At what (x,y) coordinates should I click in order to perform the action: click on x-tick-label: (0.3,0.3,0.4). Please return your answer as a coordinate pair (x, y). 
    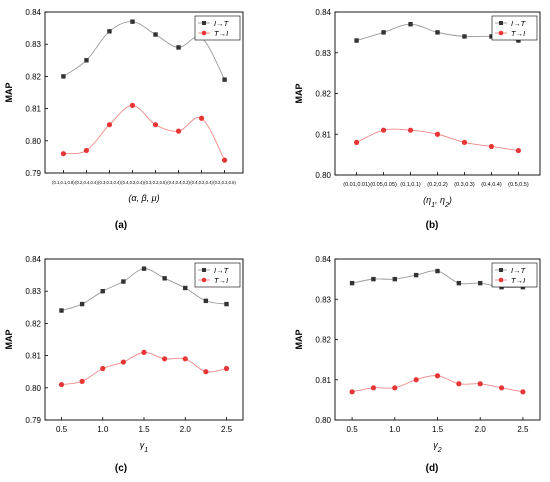
    Looking at the image, I should click on (109, 182).